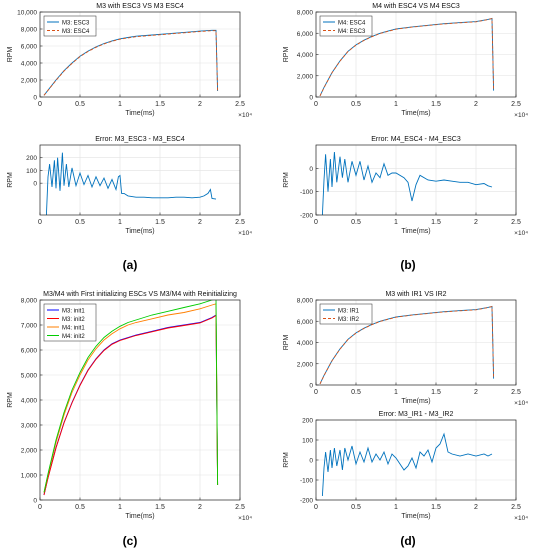 The image size is (544, 550). Describe the element at coordinates (29, 326) in the screenshot. I see `y-tick-label: 7,000` at that location.